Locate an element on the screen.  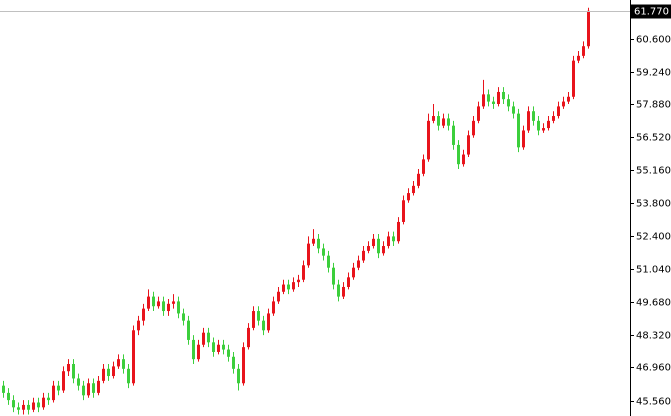
y-tick-label: 45.560 is located at coordinates (653, 402).